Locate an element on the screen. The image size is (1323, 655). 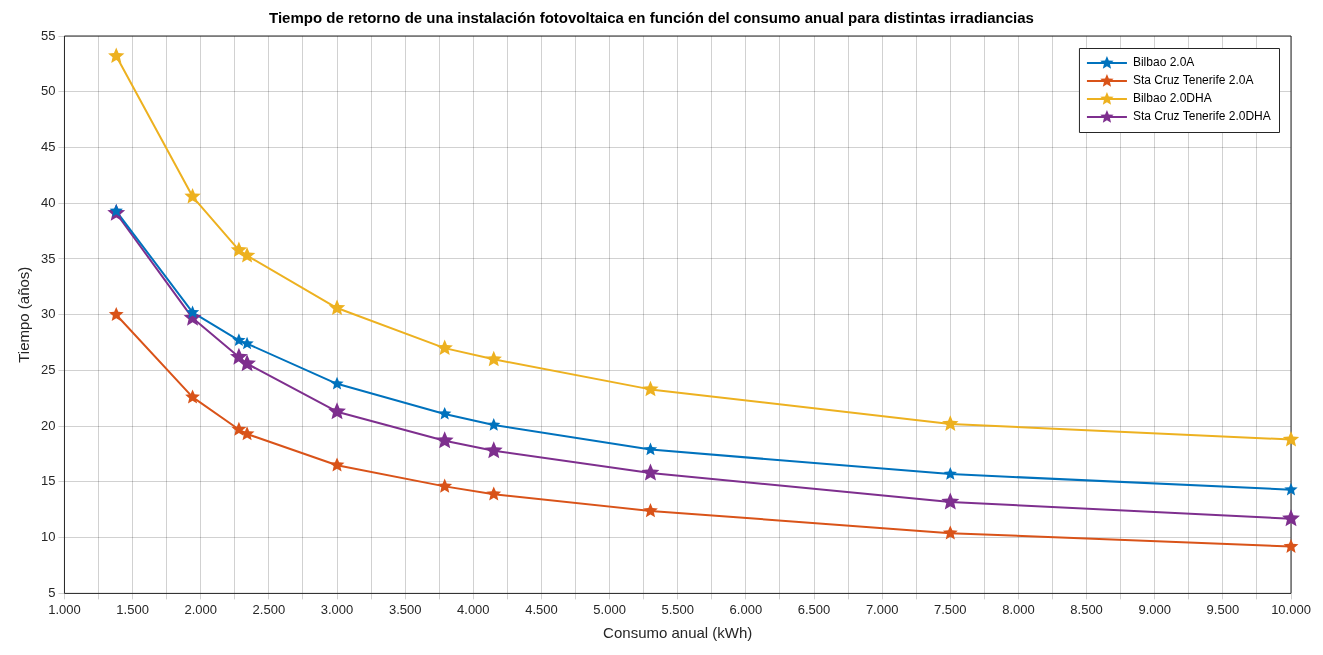
legend-label: Bilbao 2.0A is located at coordinates (1163, 62).